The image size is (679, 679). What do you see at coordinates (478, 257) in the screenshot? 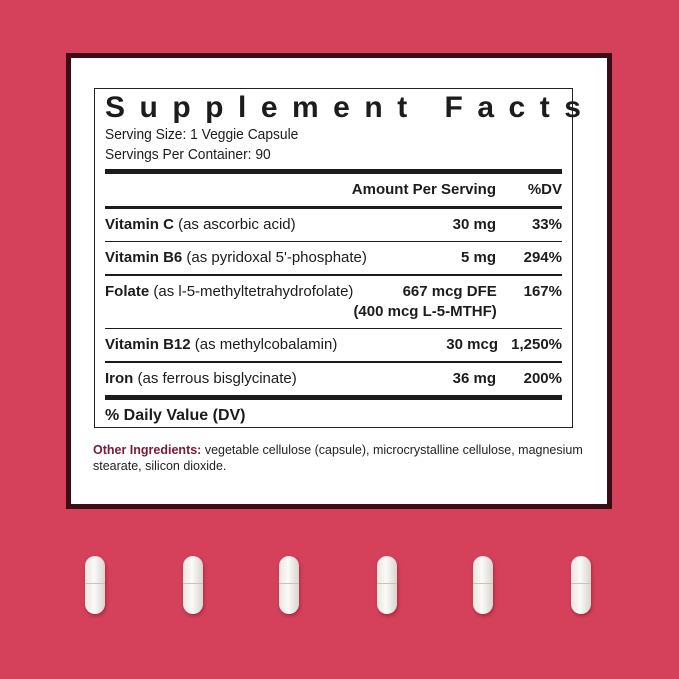
I see `nutrient-amount: 5 mg` at bounding box center [478, 257].